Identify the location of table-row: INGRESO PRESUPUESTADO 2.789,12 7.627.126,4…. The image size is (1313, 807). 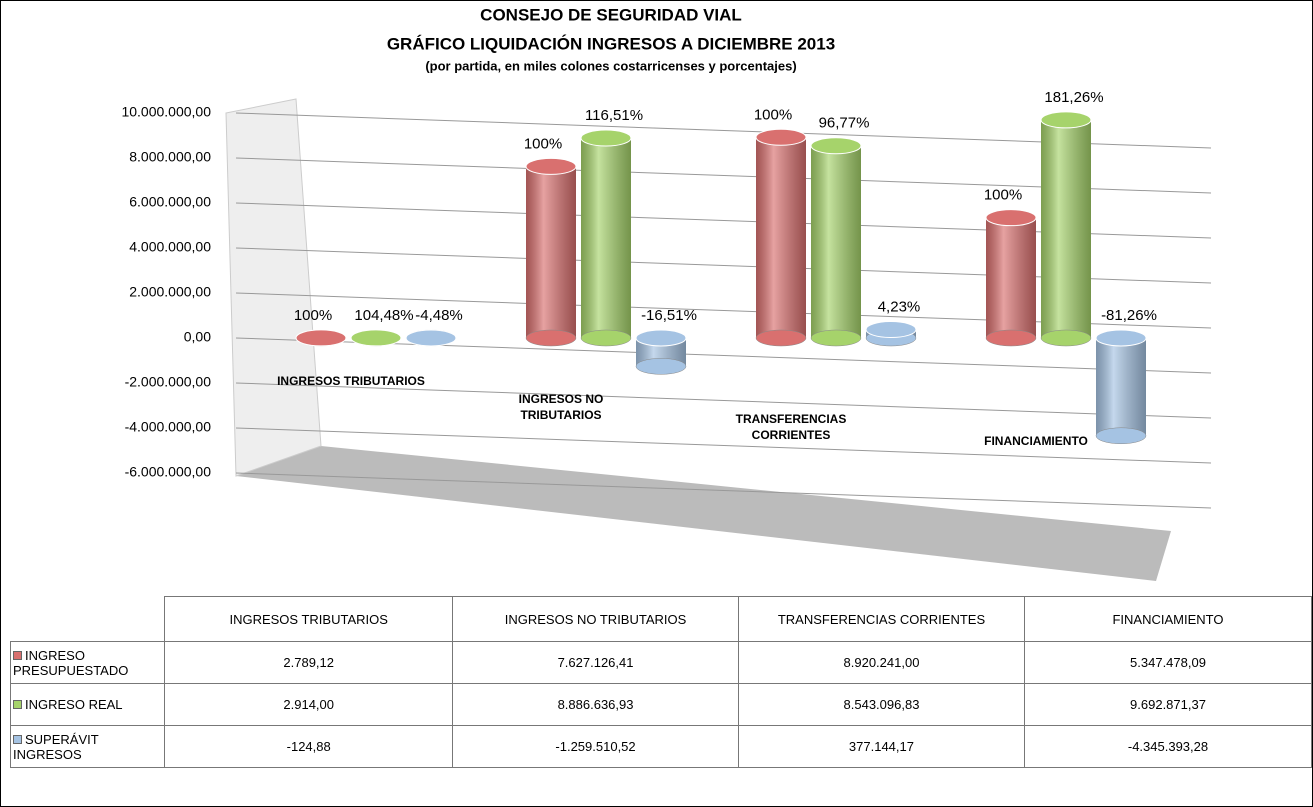
(660, 662).